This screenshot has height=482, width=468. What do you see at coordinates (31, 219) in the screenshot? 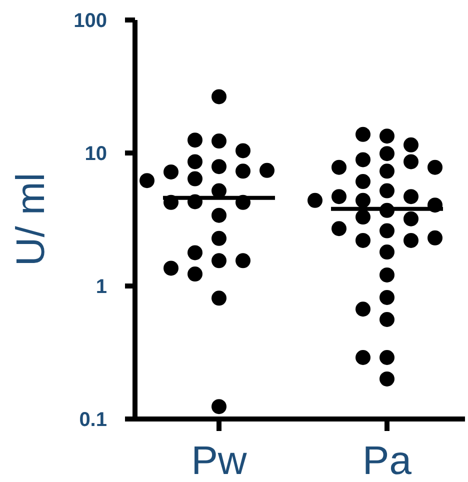
I see `y-axis-title: U/ ml` at bounding box center [31, 219].